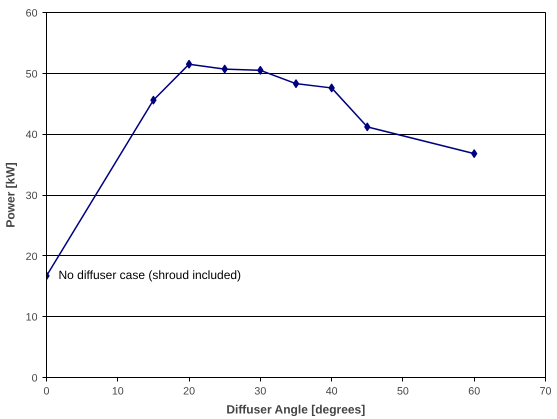 The height and width of the screenshot is (419, 557). What do you see at coordinates (150, 275) in the screenshot?
I see `annotation: No diffuser case (shroud included)` at bounding box center [150, 275].